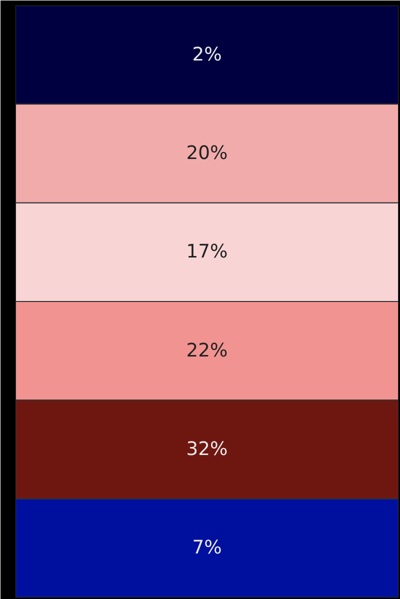 The height and width of the screenshot is (599, 400). What do you see at coordinates (207, 153) in the screenshot?
I see `data-label: 20%` at bounding box center [207, 153].